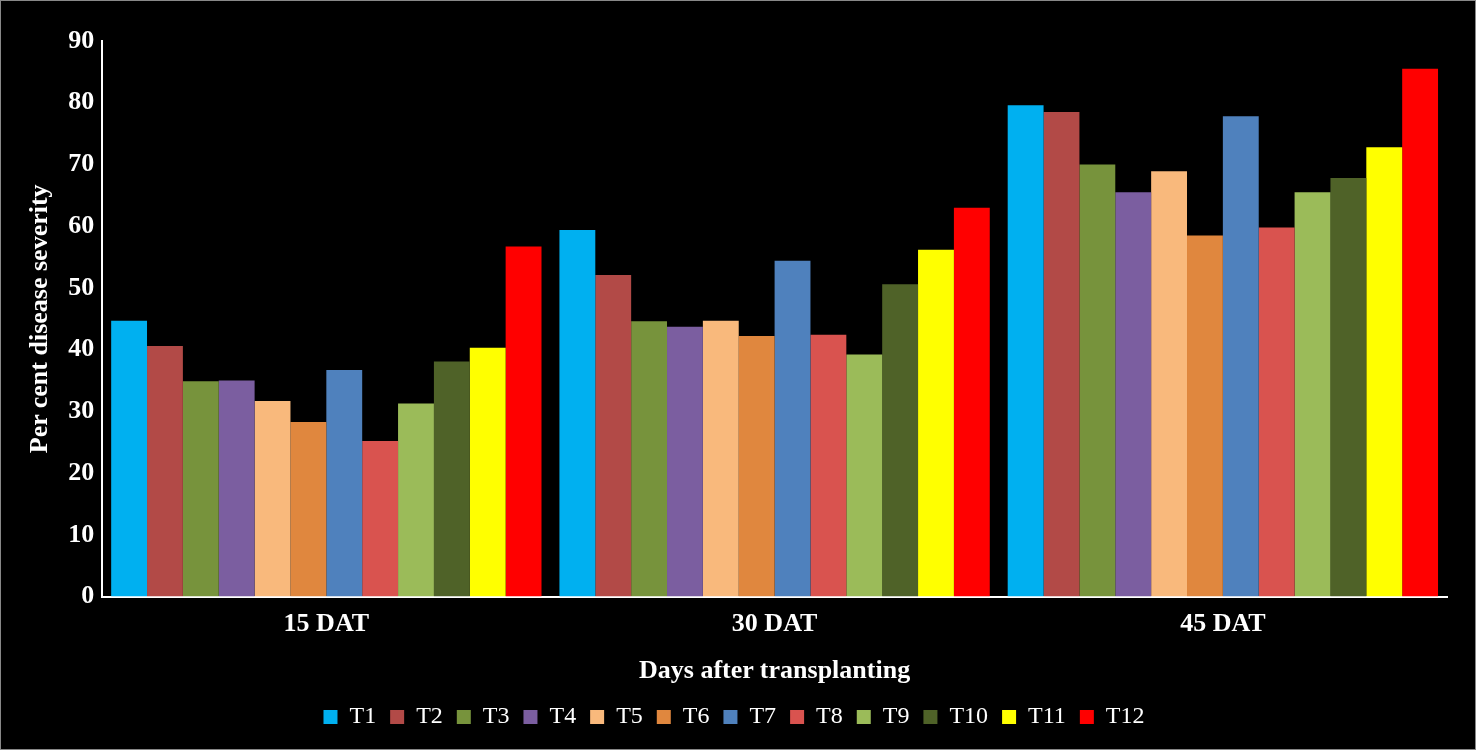  Describe the element at coordinates (81, 410) in the screenshot. I see `y-tick-label: 30` at that location.